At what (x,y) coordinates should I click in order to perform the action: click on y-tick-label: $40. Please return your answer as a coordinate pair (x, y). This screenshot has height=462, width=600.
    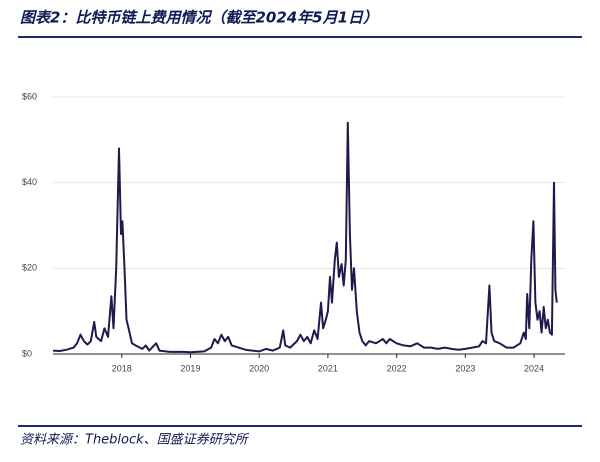
    Looking at the image, I should click on (29, 182).